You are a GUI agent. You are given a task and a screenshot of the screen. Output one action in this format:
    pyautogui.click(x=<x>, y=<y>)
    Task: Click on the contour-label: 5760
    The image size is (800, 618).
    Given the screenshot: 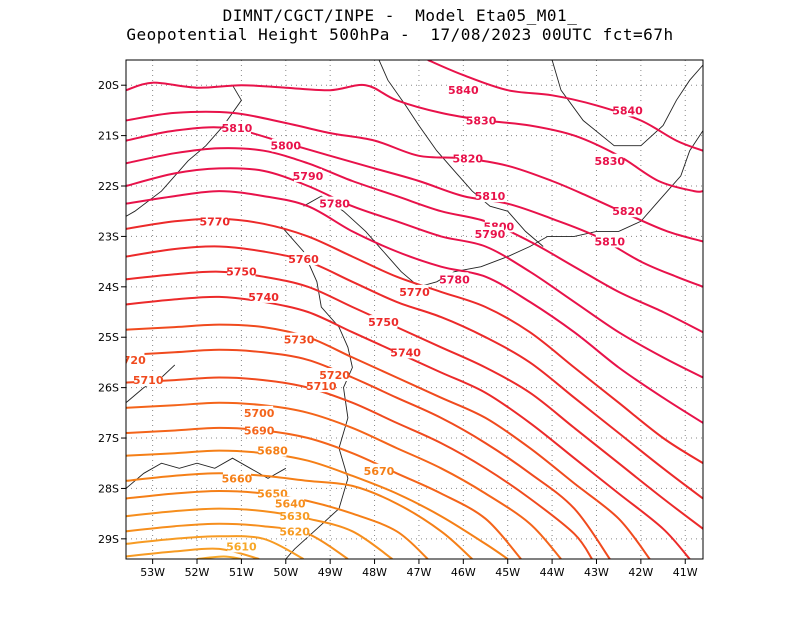 What is the action you would take?
    pyautogui.click(x=303, y=259)
    